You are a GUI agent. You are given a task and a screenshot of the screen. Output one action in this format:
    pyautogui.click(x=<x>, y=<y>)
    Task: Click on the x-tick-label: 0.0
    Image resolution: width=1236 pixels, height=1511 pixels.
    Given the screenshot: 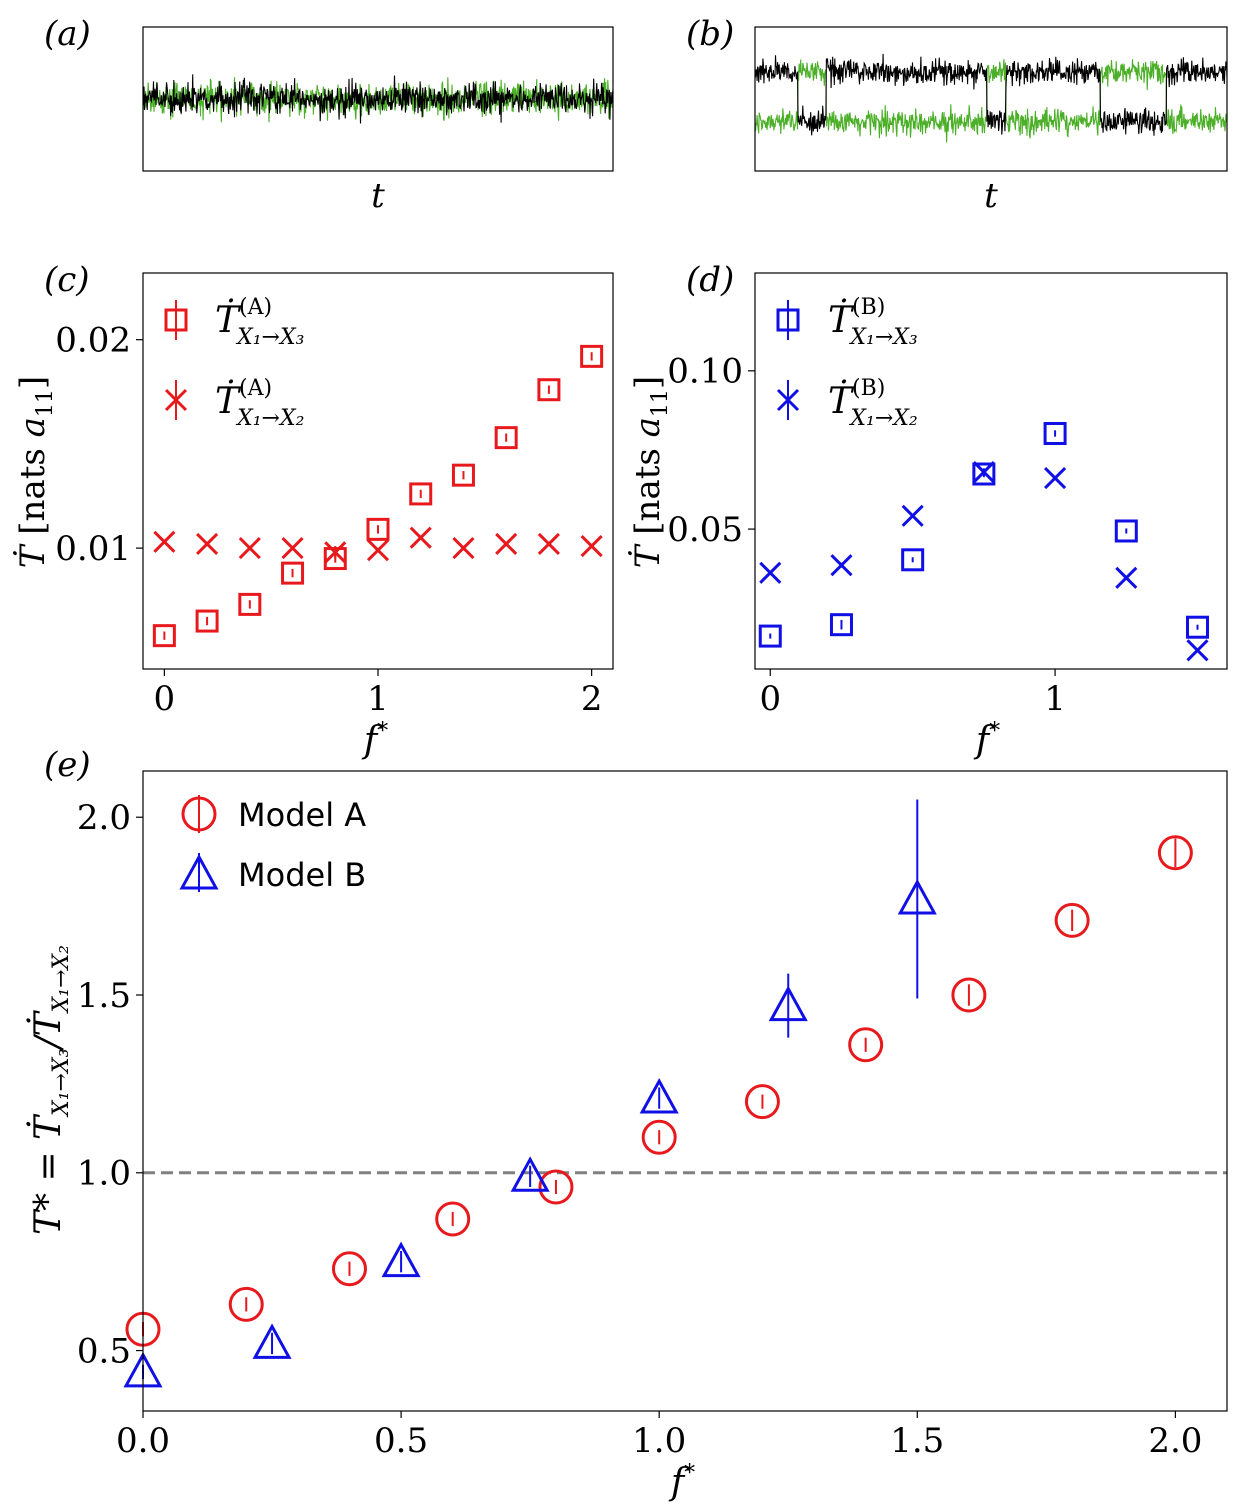 What is the action you would take?
    pyautogui.click(x=143, y=1441)
    